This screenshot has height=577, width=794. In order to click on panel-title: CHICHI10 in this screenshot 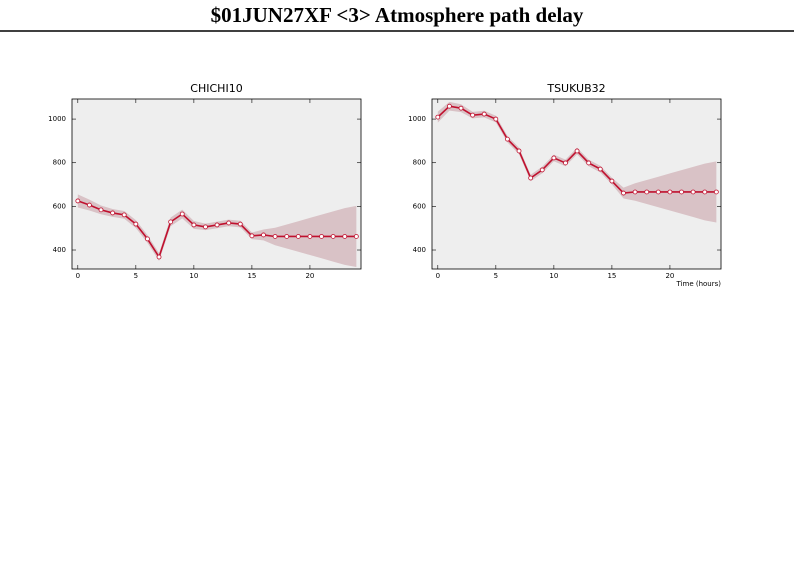, I will do `click(216, 88)`.